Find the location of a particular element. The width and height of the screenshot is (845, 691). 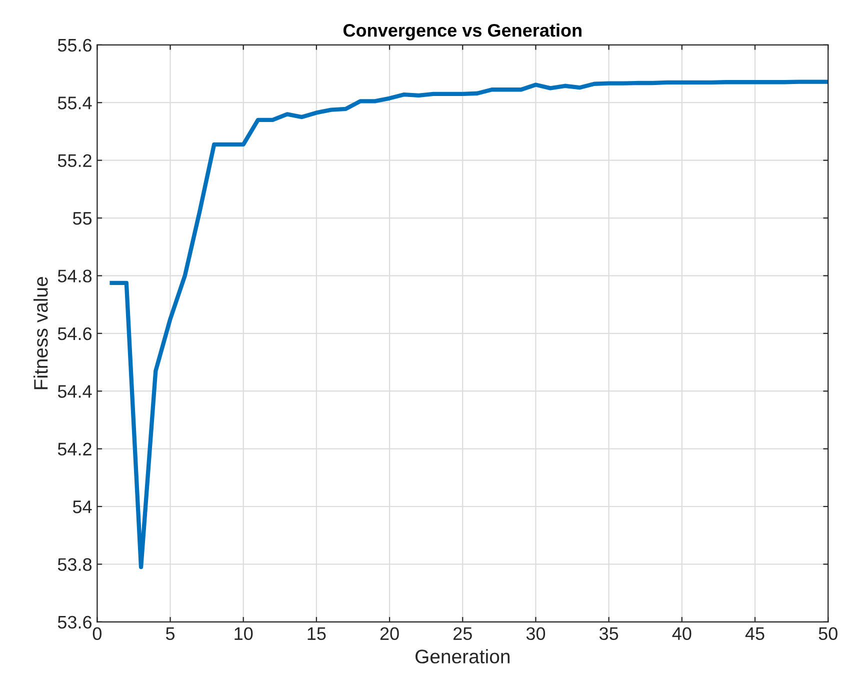

y-tick-label: 55.6 is located at coordinates (75, 45).